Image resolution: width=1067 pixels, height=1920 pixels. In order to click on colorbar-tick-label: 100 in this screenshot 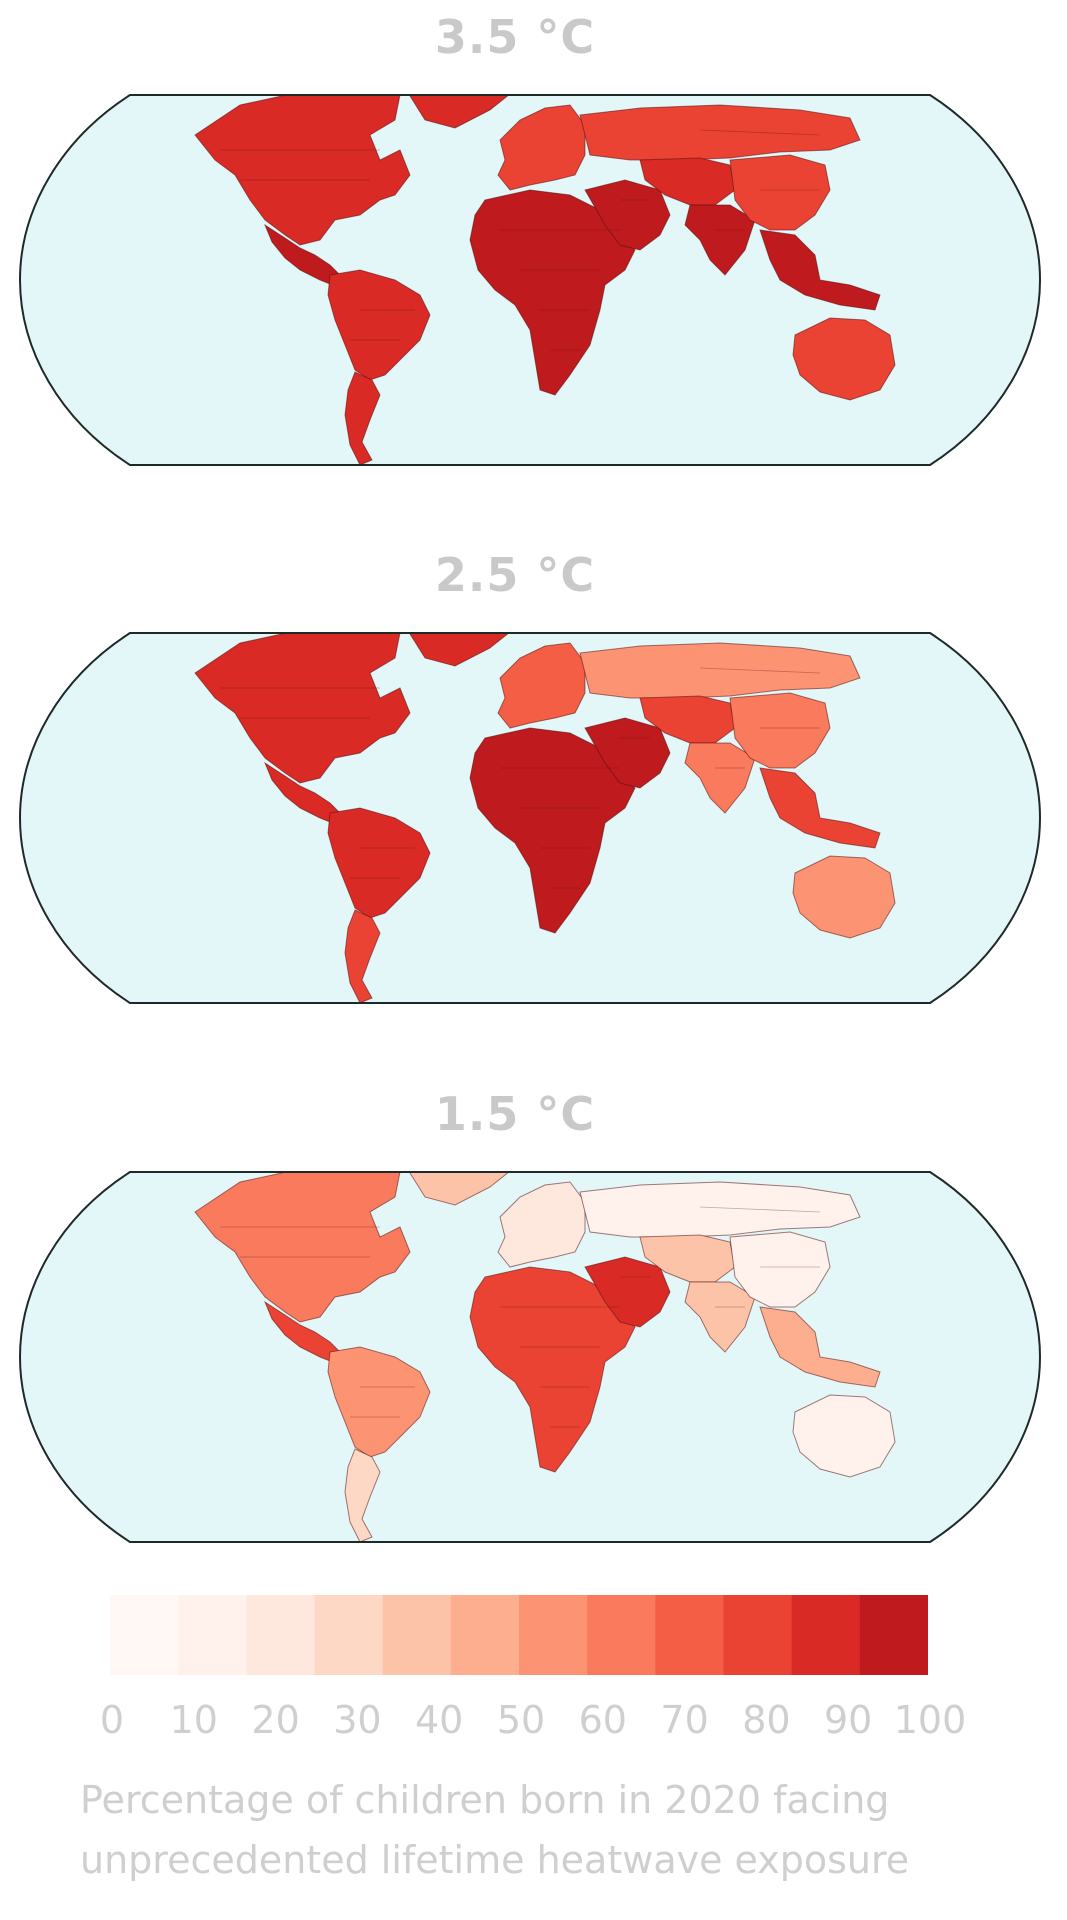, I will do `click(930, 1720)`.